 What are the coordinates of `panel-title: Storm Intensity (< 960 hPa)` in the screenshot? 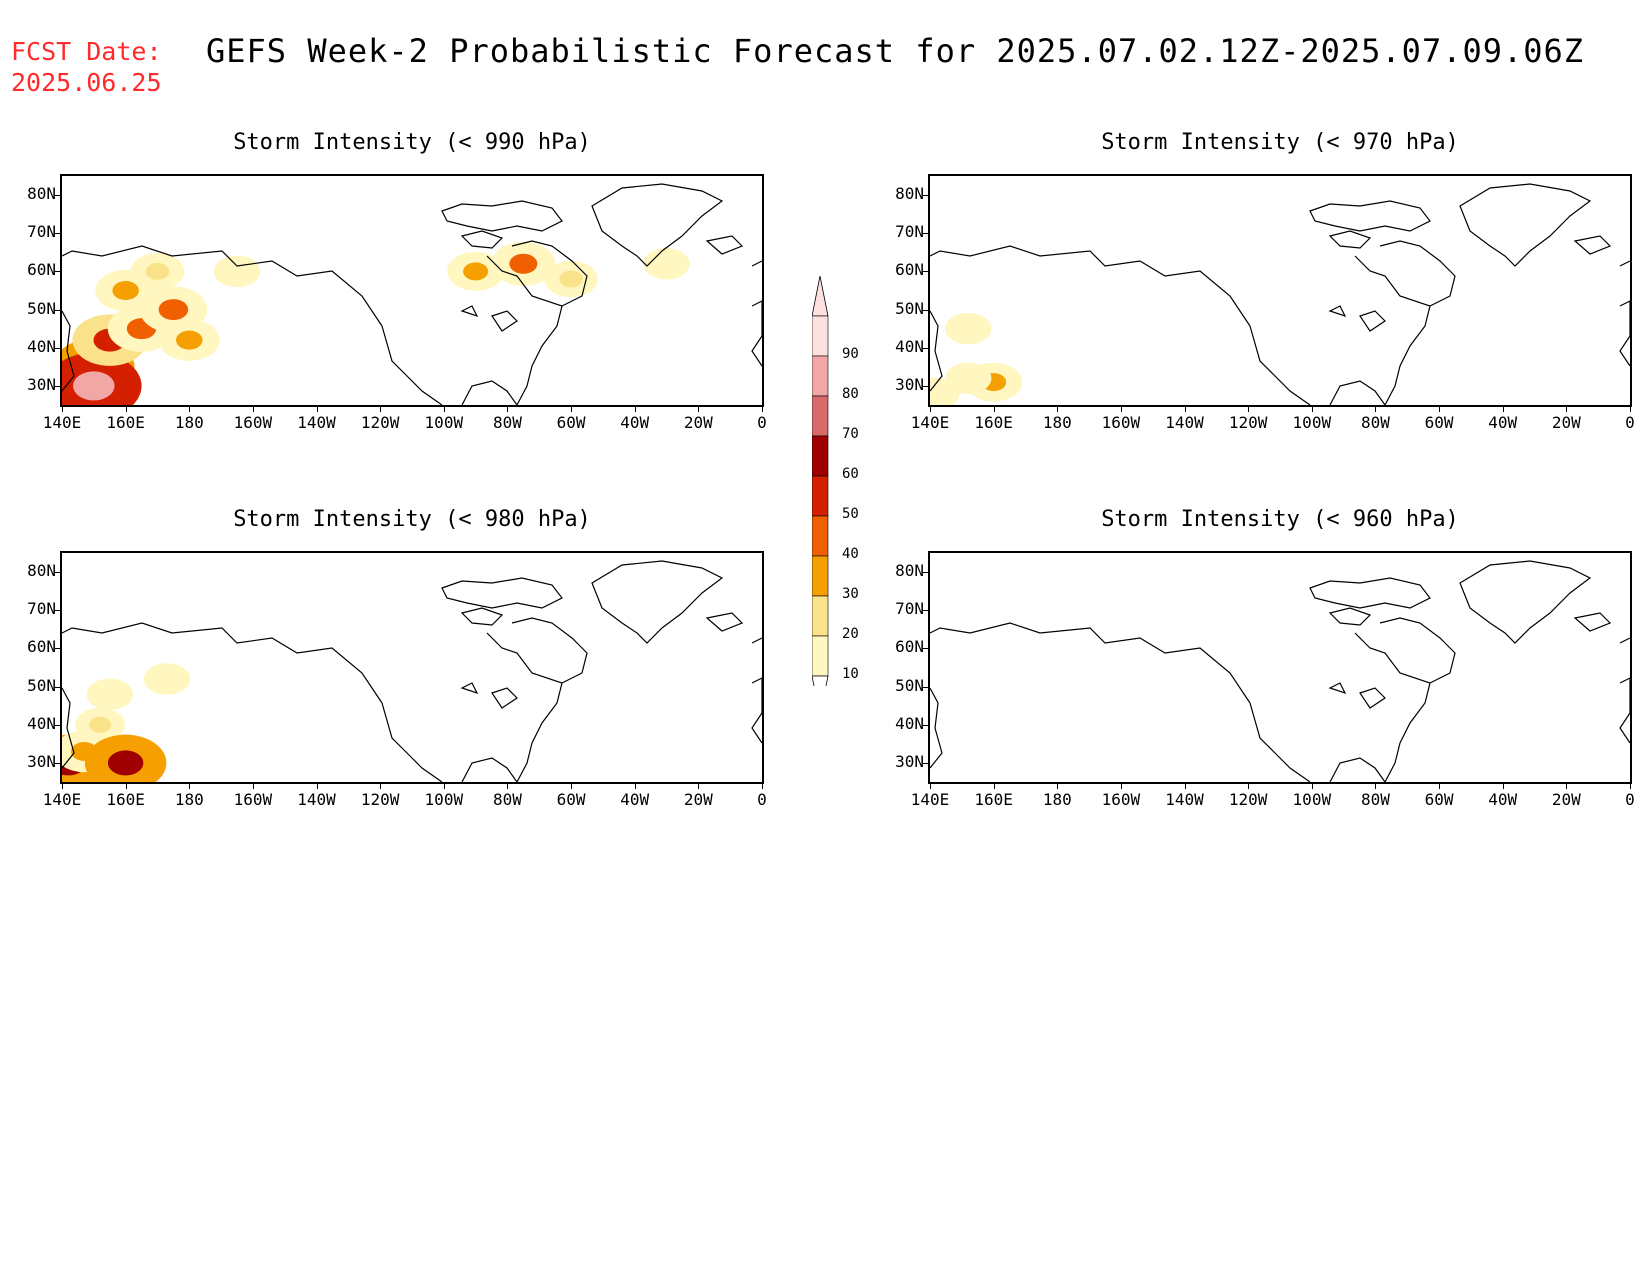 It's located at (1280, 519).